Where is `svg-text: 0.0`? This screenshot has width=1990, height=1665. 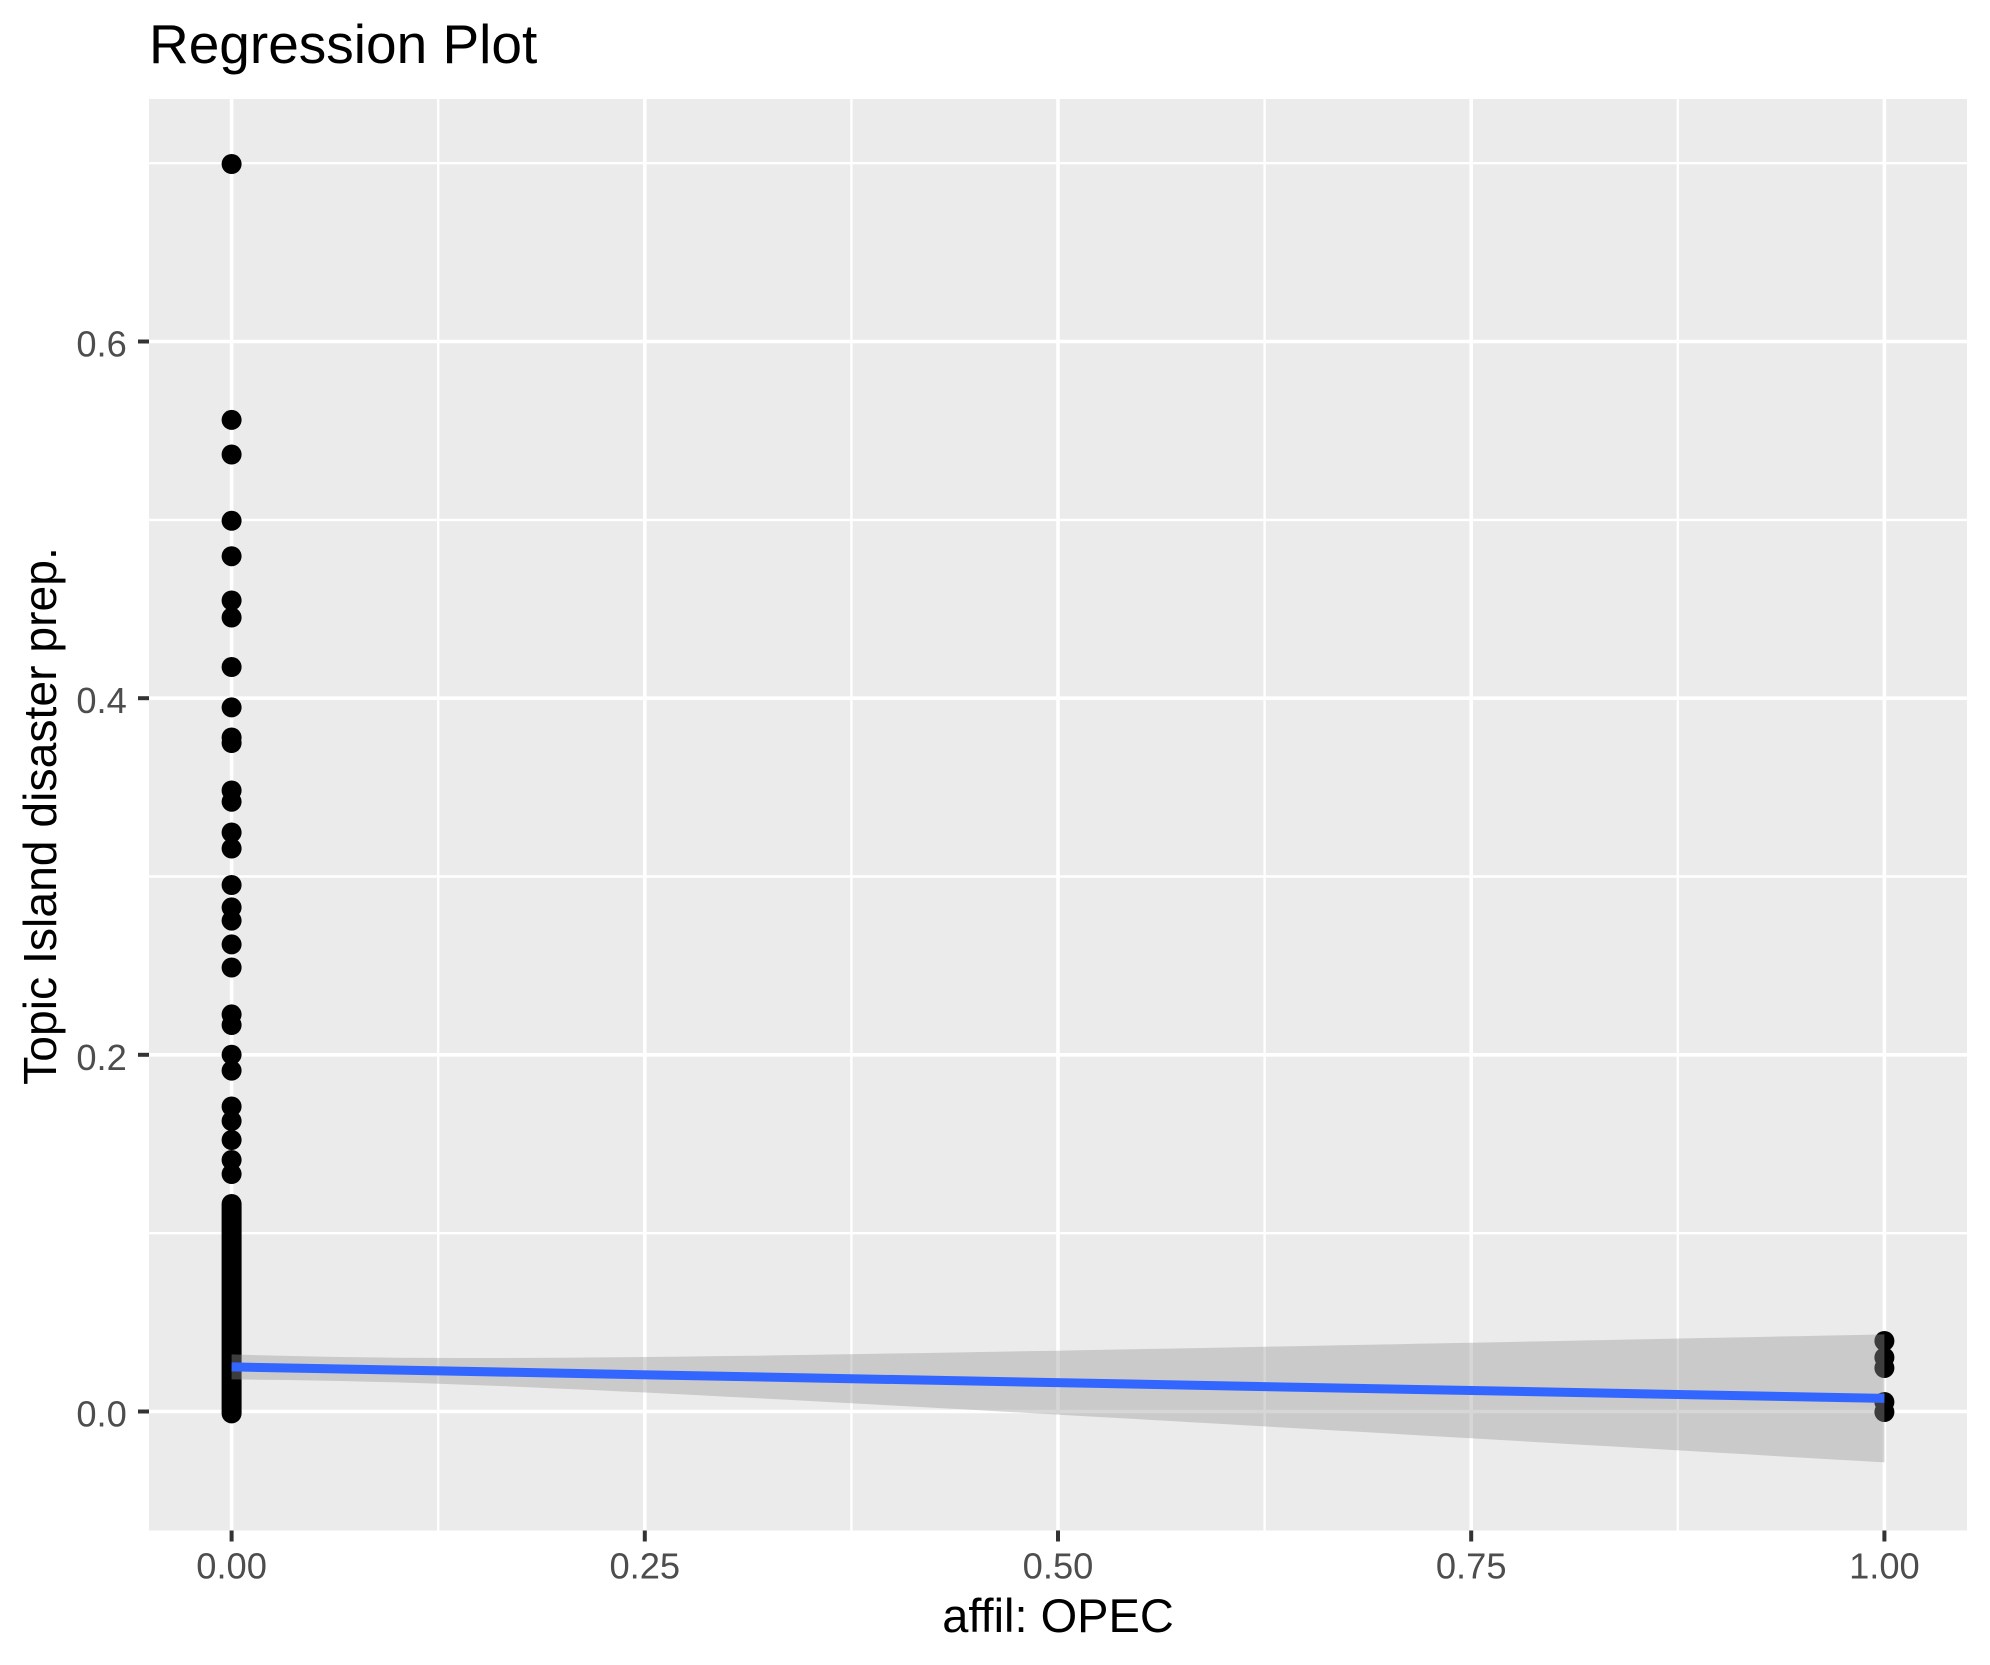 svg-text: 0.0 is located at coordinates (101, 1414).